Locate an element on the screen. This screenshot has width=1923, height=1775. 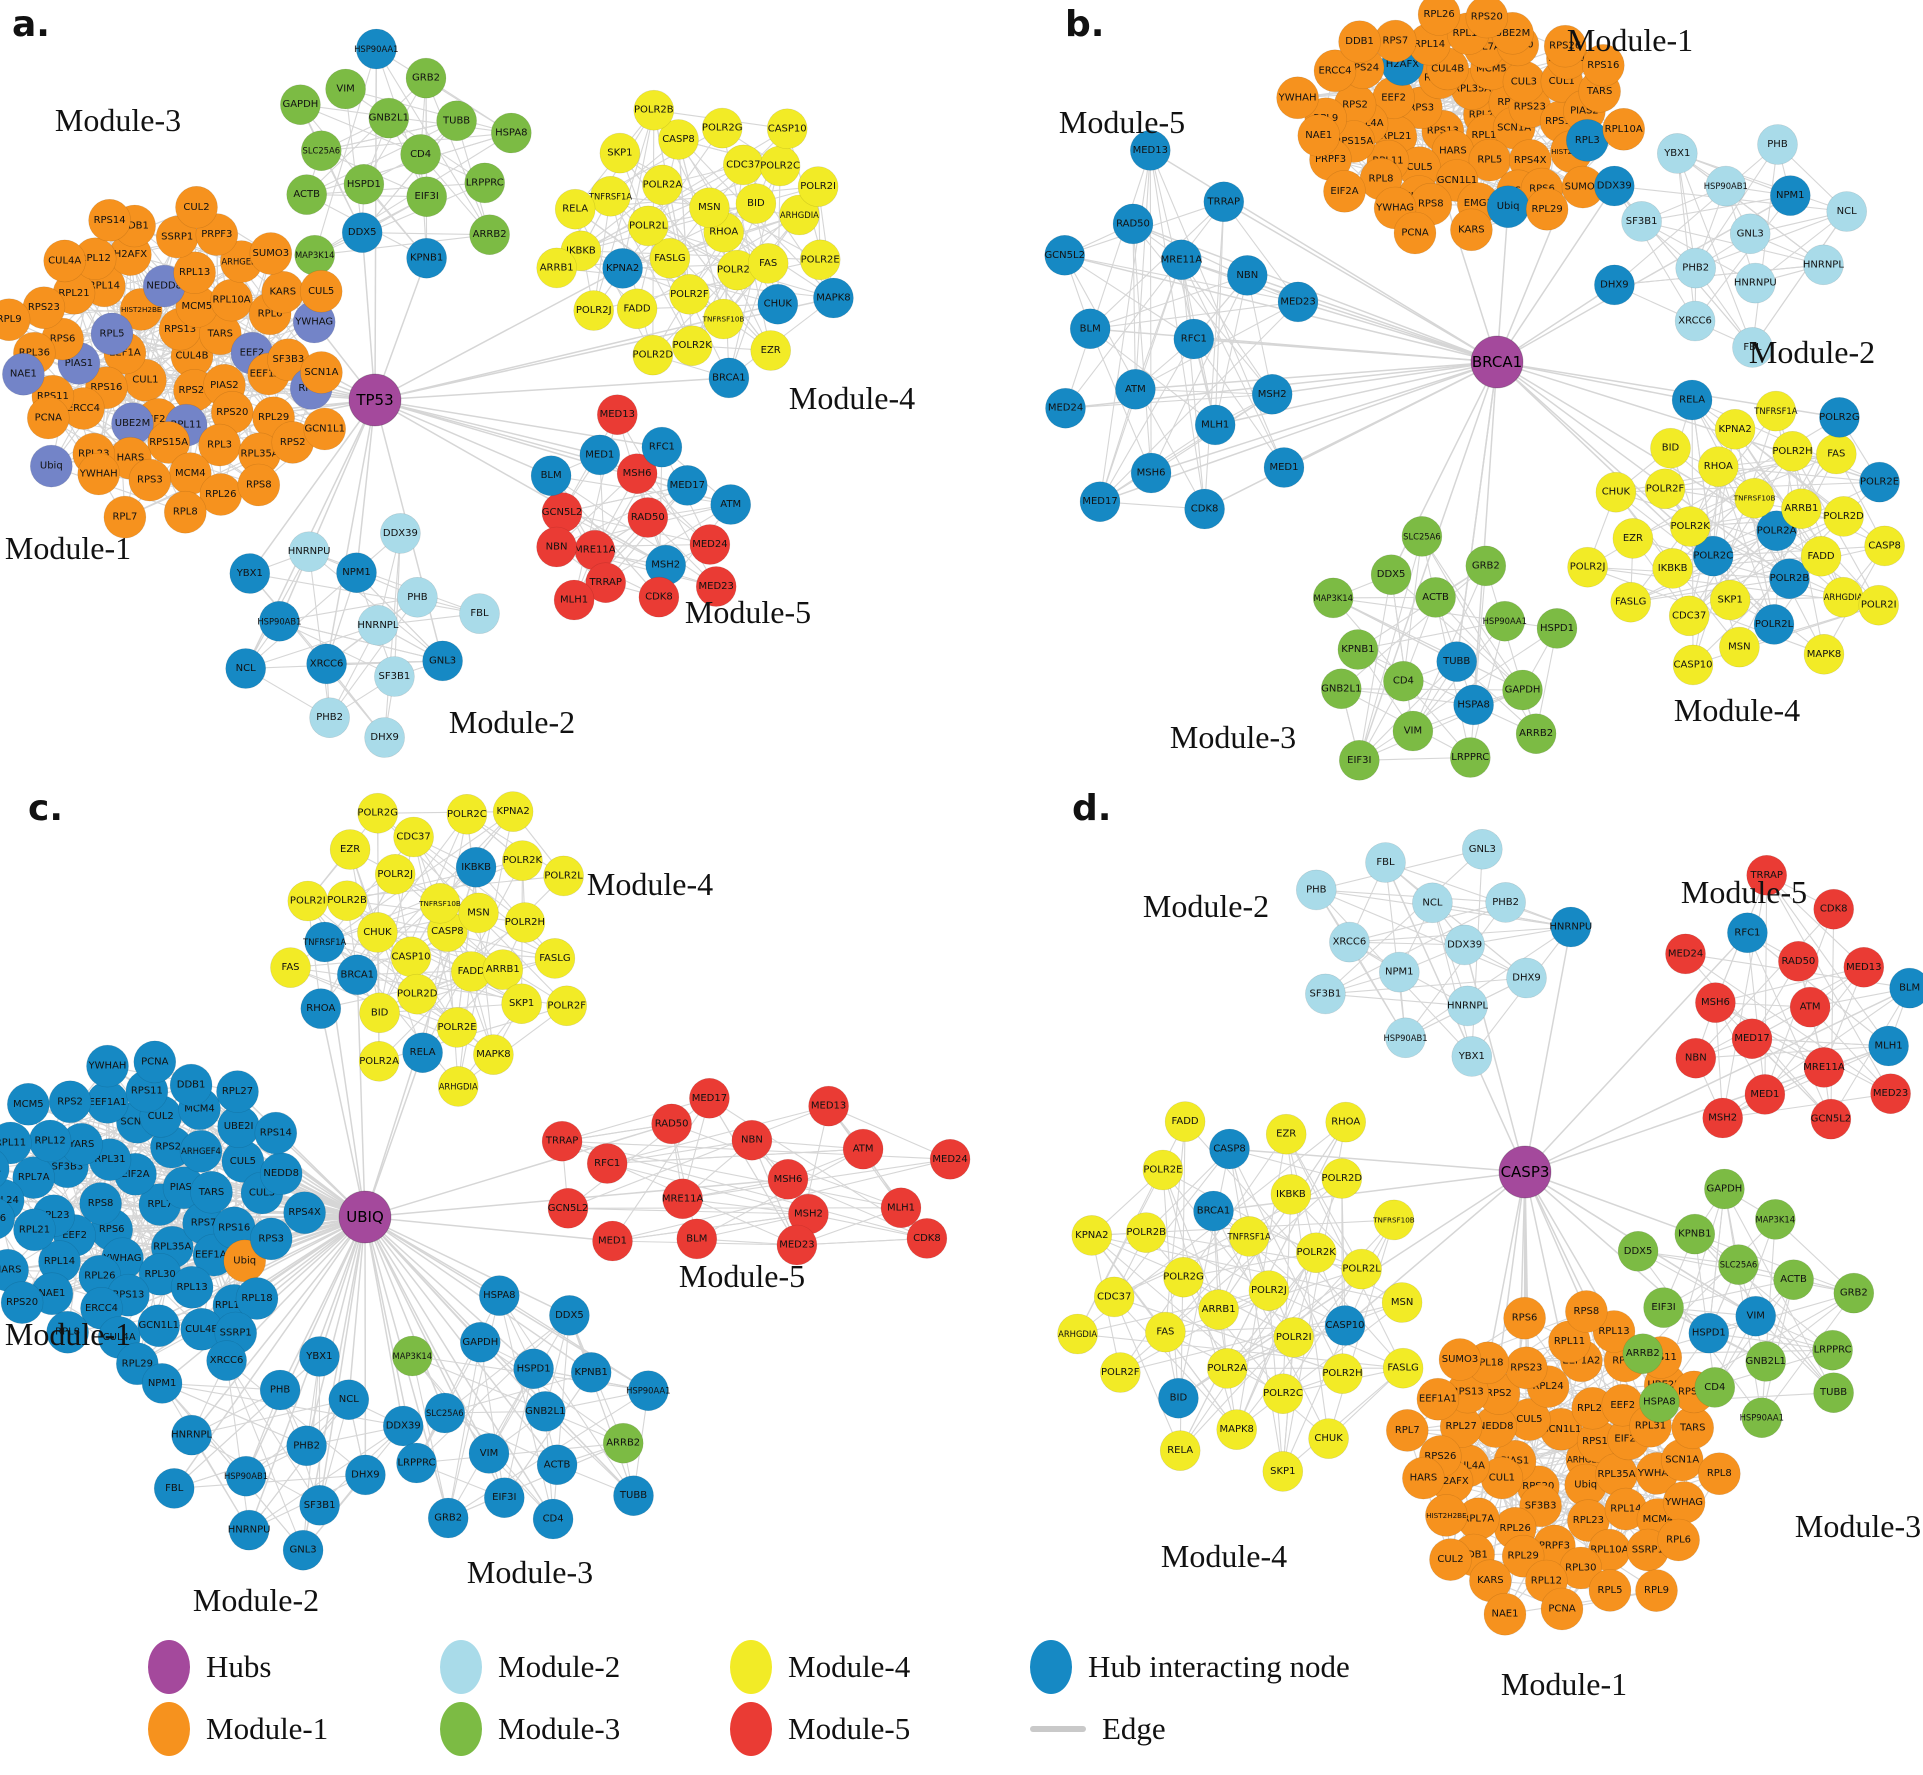
network-node-PHB: PHB is located at coordinates (417, 597).